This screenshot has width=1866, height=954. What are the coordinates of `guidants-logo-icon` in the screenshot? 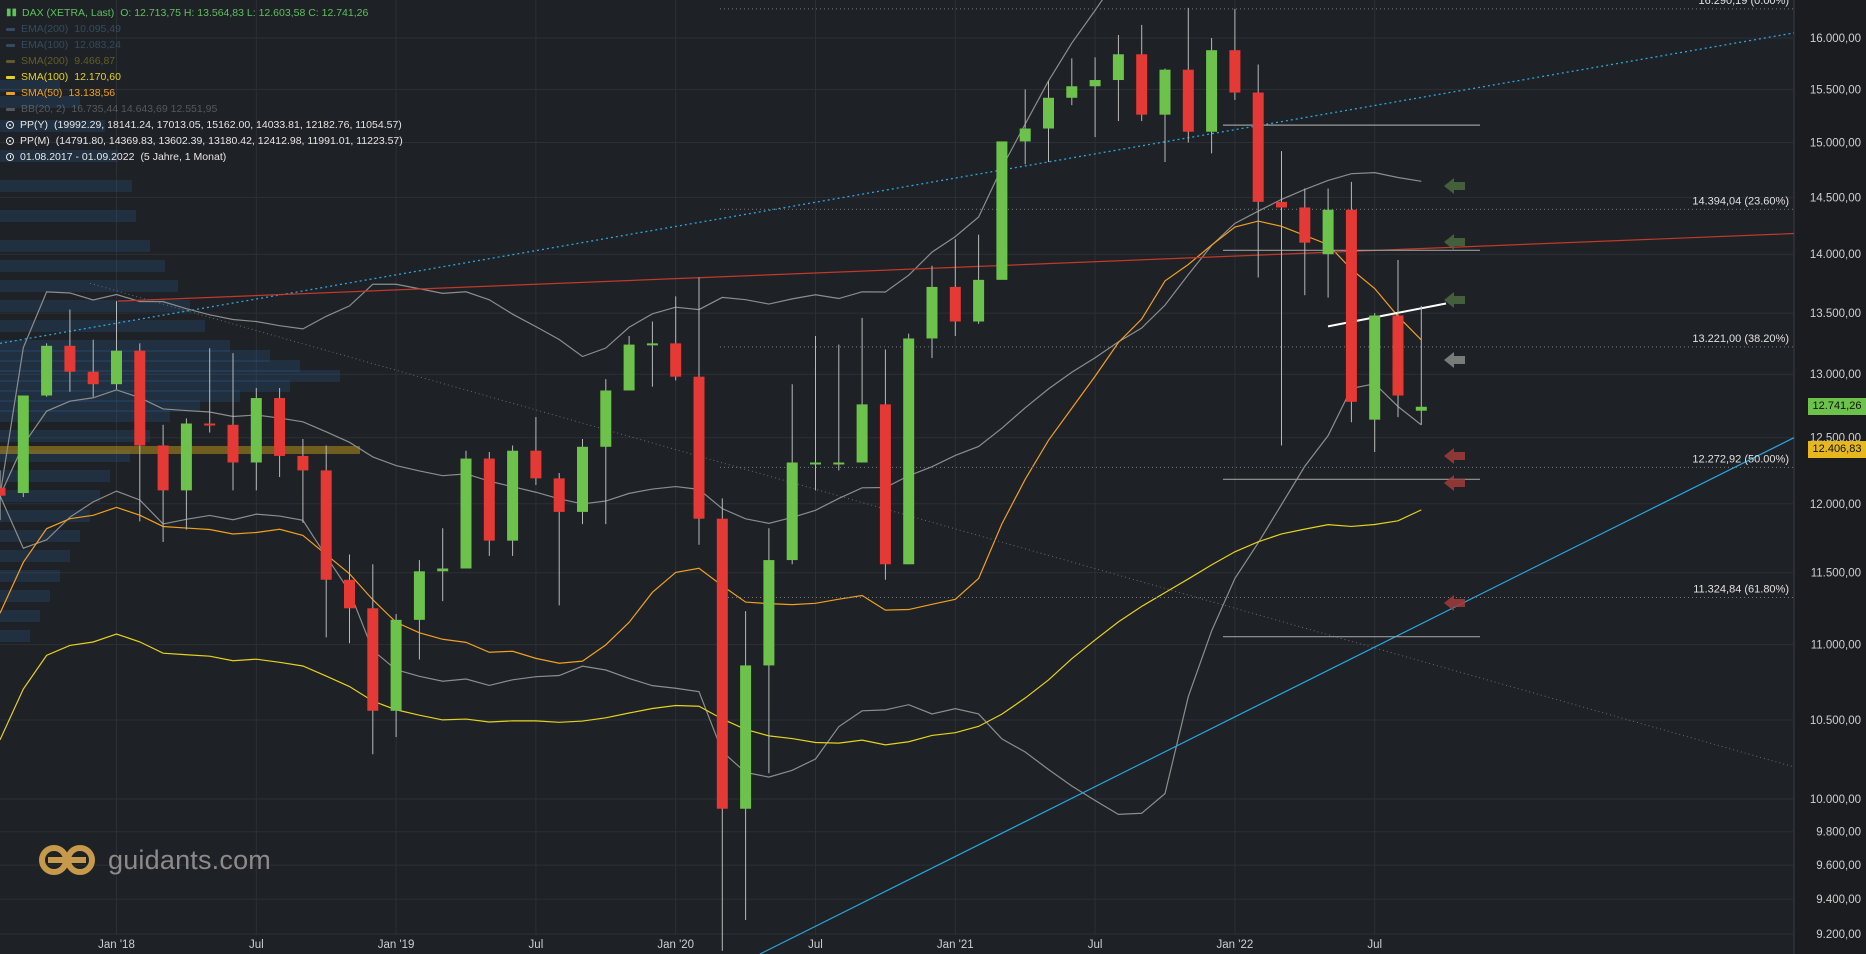 It's located at (67, 860).